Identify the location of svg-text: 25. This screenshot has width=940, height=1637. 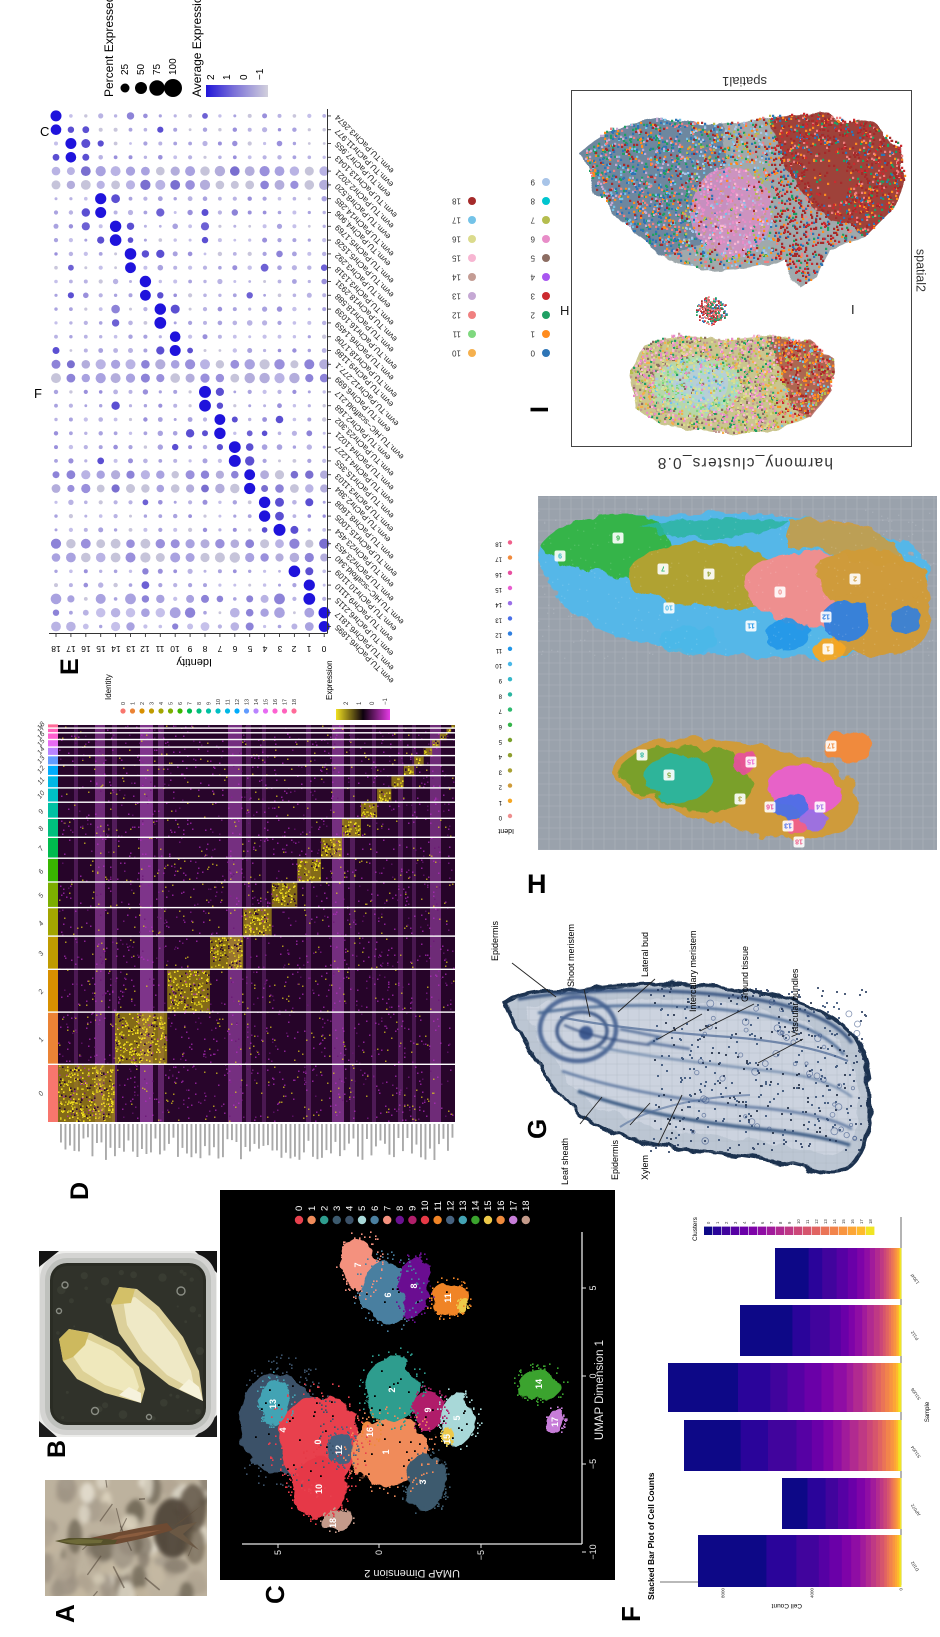
(125, 69).